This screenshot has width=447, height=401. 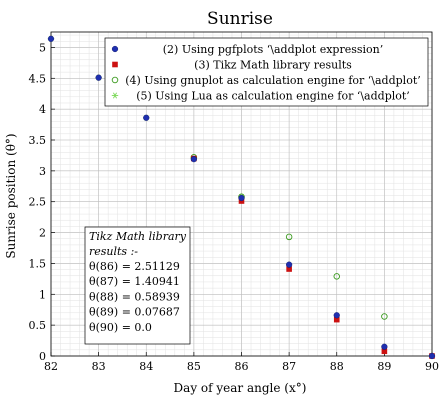 What do you see at coordinates (242, 366) in the screenshot?
I see `x-tick-label: 86` at bounding box center [242, 366].